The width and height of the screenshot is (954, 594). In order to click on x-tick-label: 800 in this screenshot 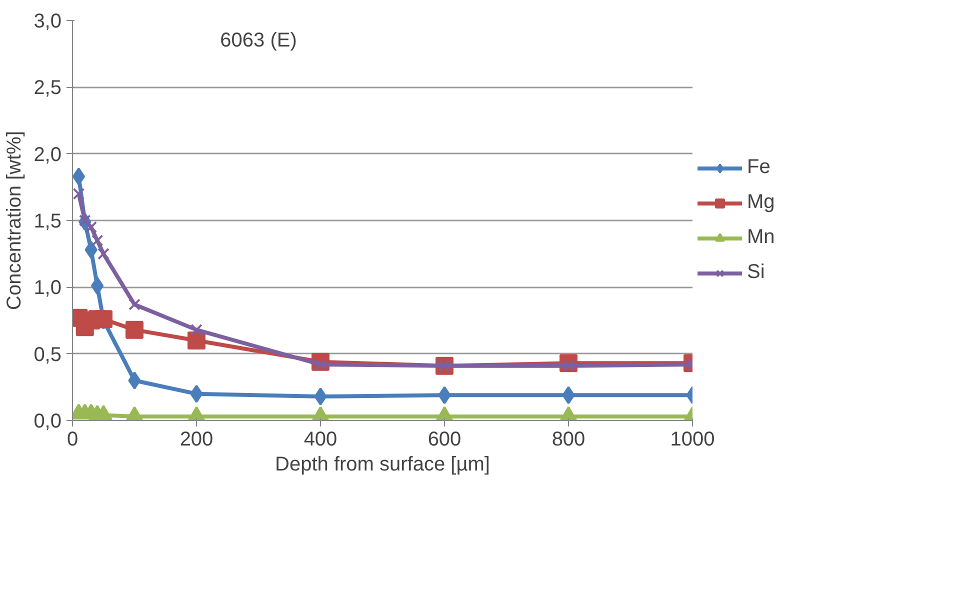, I will do `click(569, 439)`.